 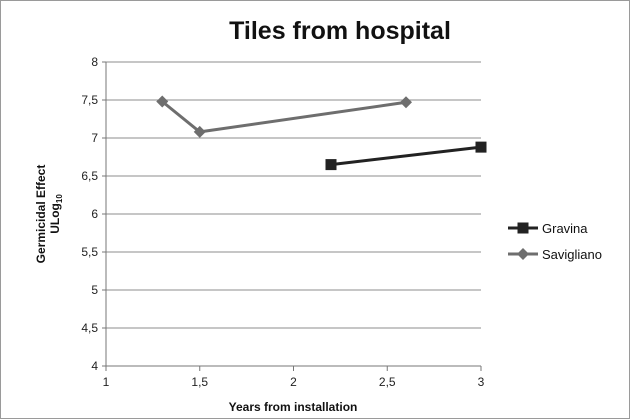 I want to click on y-tick-label: 5, so click(x=94, y=290).